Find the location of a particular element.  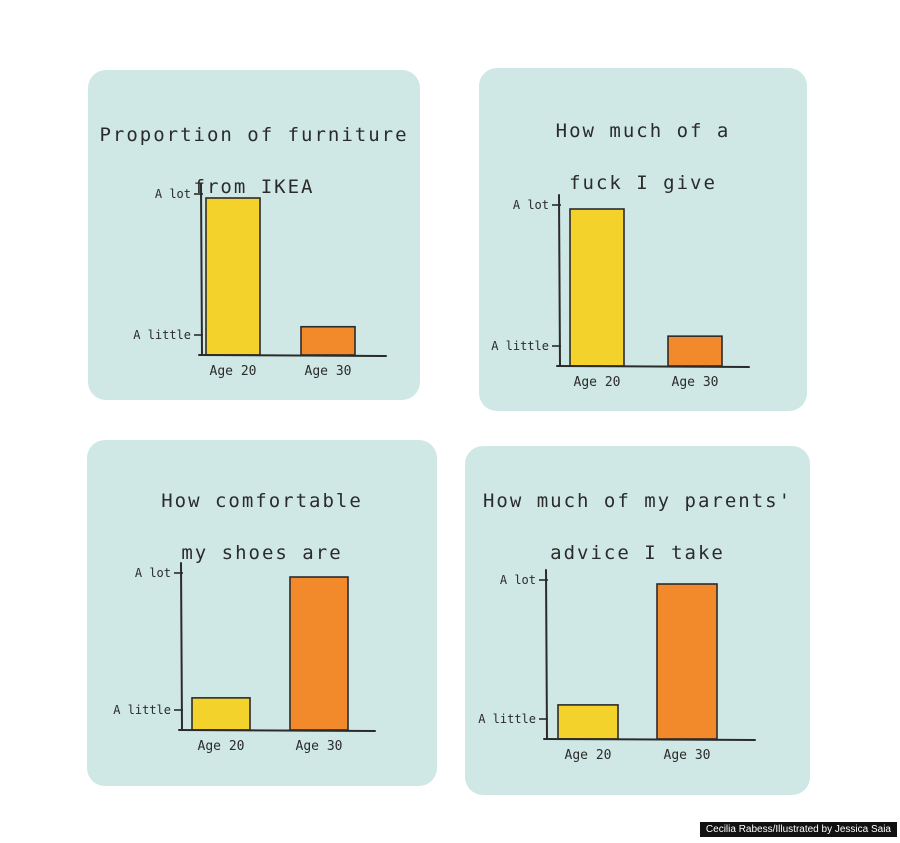

chart-title-line-2: advice I take is located at coordinates (637, 553).